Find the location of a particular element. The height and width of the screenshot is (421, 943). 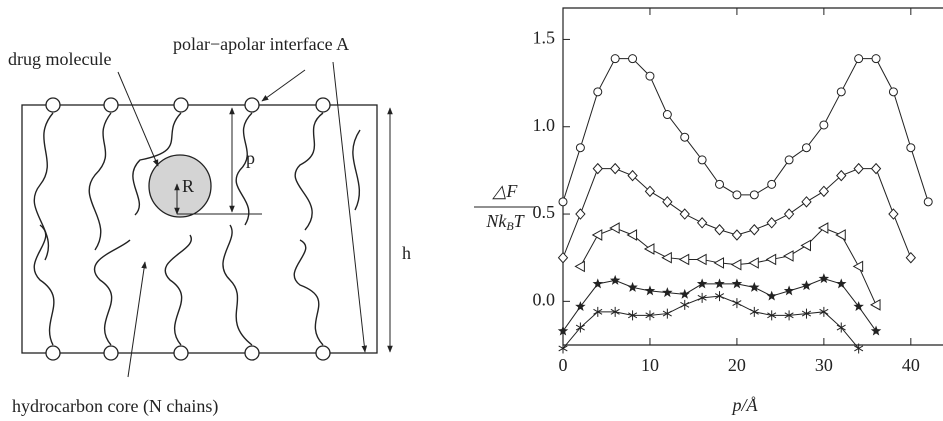

label: polar−apolar interface A is located at coordinates (261, 44).